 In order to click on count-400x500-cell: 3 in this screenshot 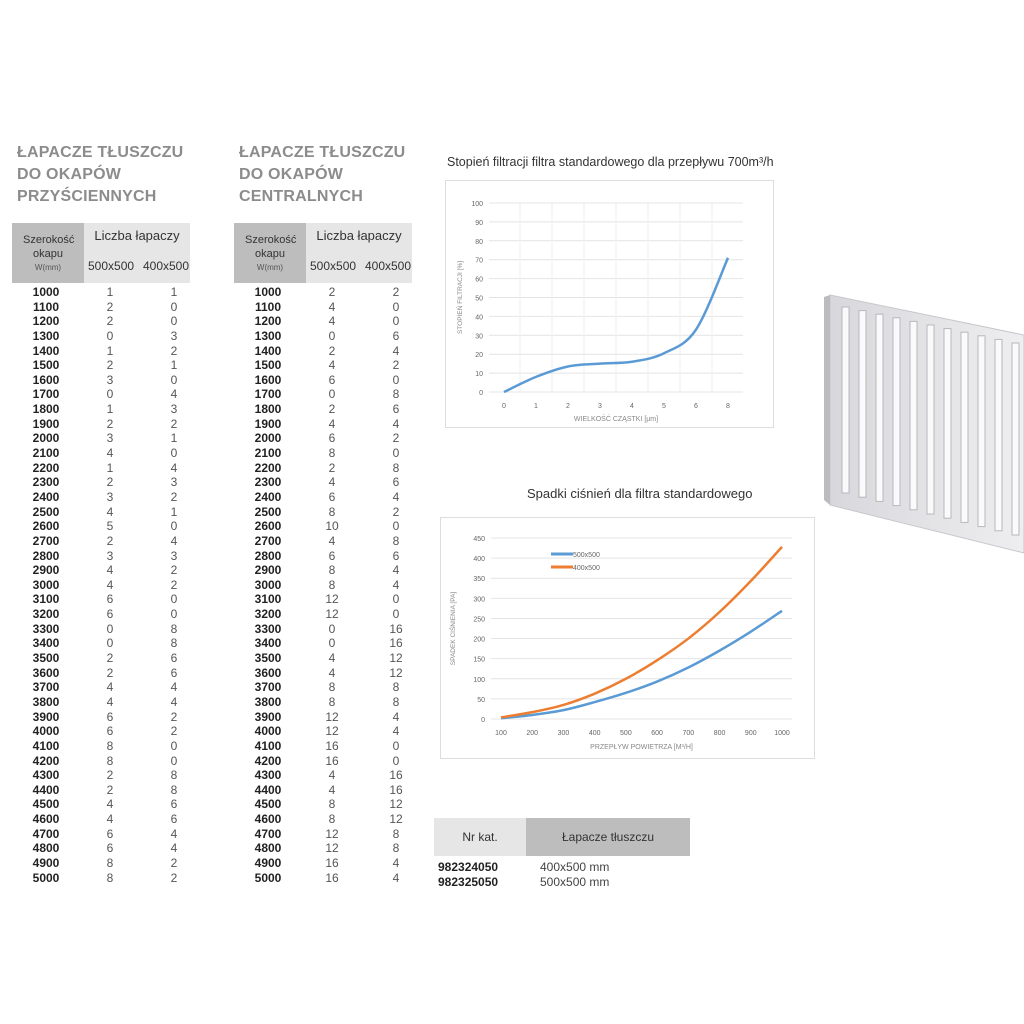, I will do `click(174, 482)`.